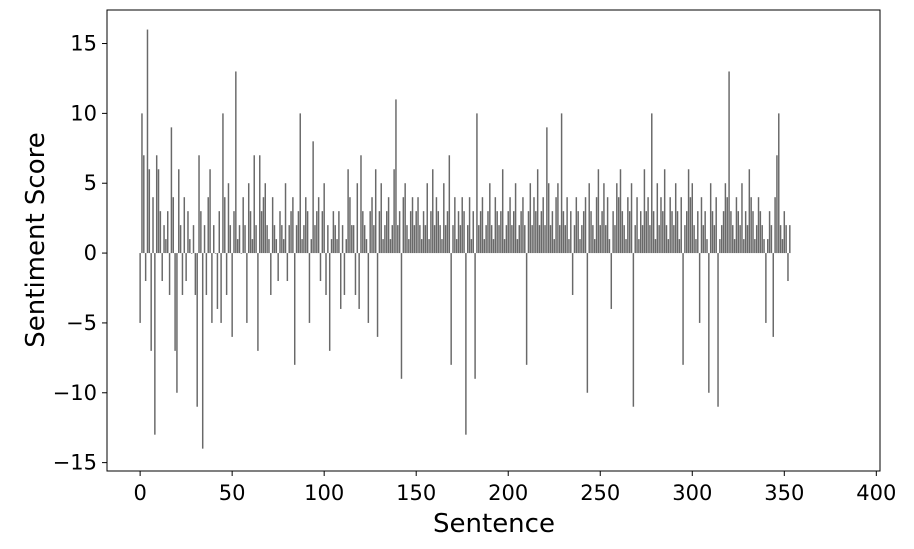 This screenshot has height=549, width=914. What do you see at coordinates (692, 493) in the screenshot?
I see `x-tick-label: 300` at bounding box center [692, 493].